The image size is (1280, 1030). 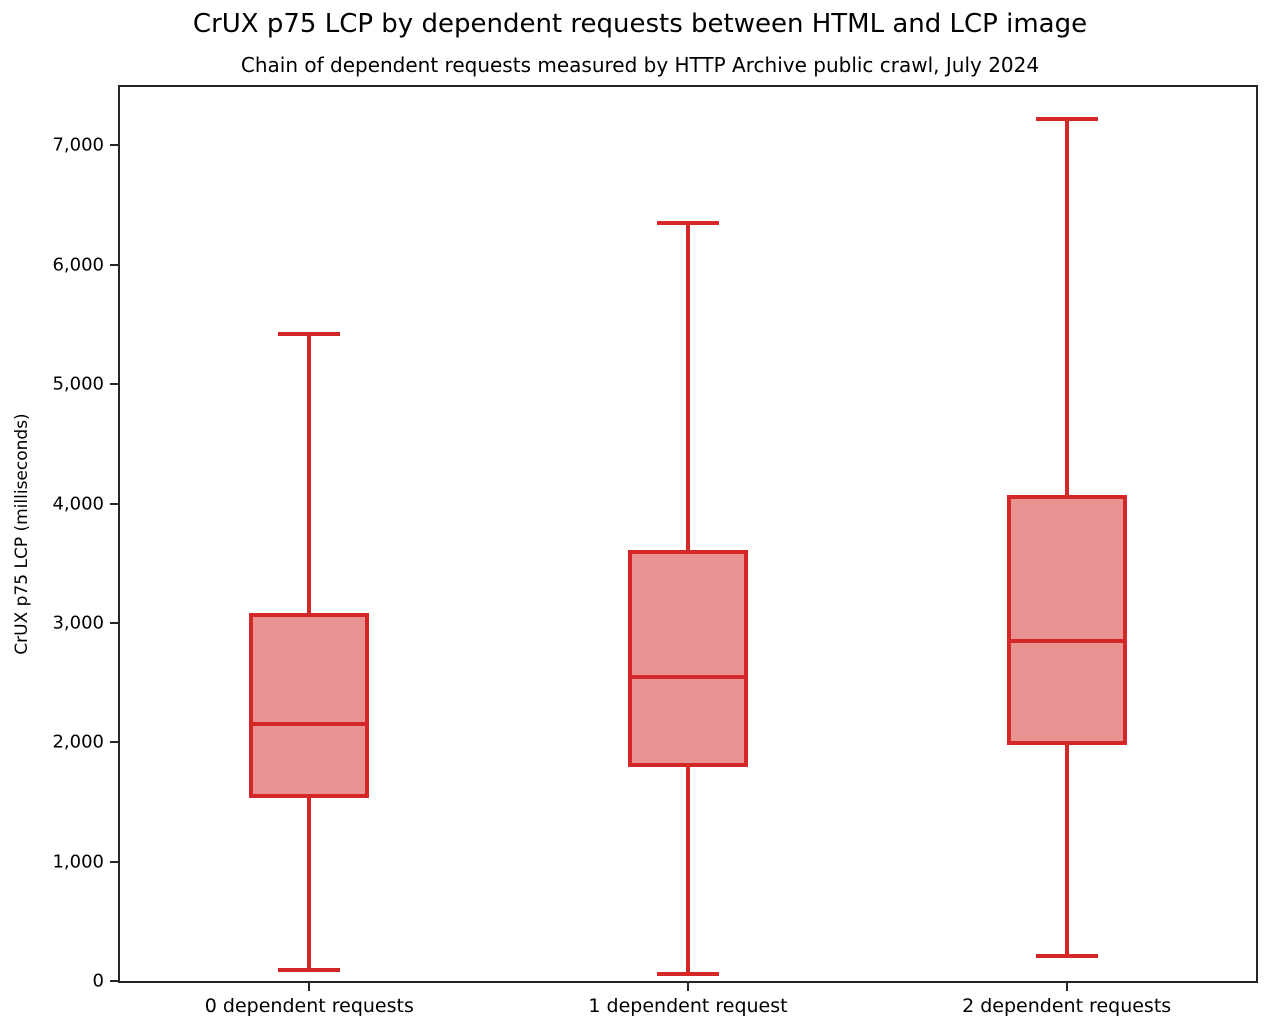 What do you see at coordinates (78, 384) in the screenshot?
I see `y-tick-label: 5,000` at bounding box center [78, 384].